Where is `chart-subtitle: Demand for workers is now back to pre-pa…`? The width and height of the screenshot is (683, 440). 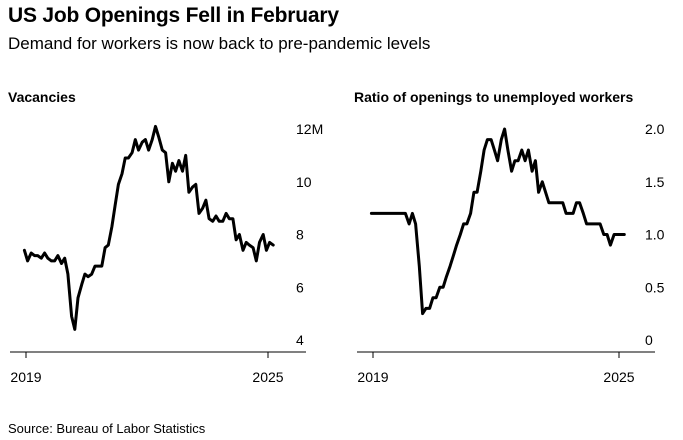
chart-subtitle: Demand for workers is now back to pre-pa… is located at coordinates (219, 43).